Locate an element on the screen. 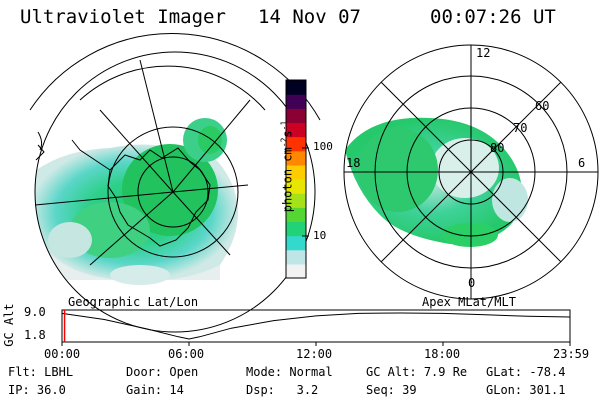  magnetic-aurora-image is located at coordinates (436, 182).